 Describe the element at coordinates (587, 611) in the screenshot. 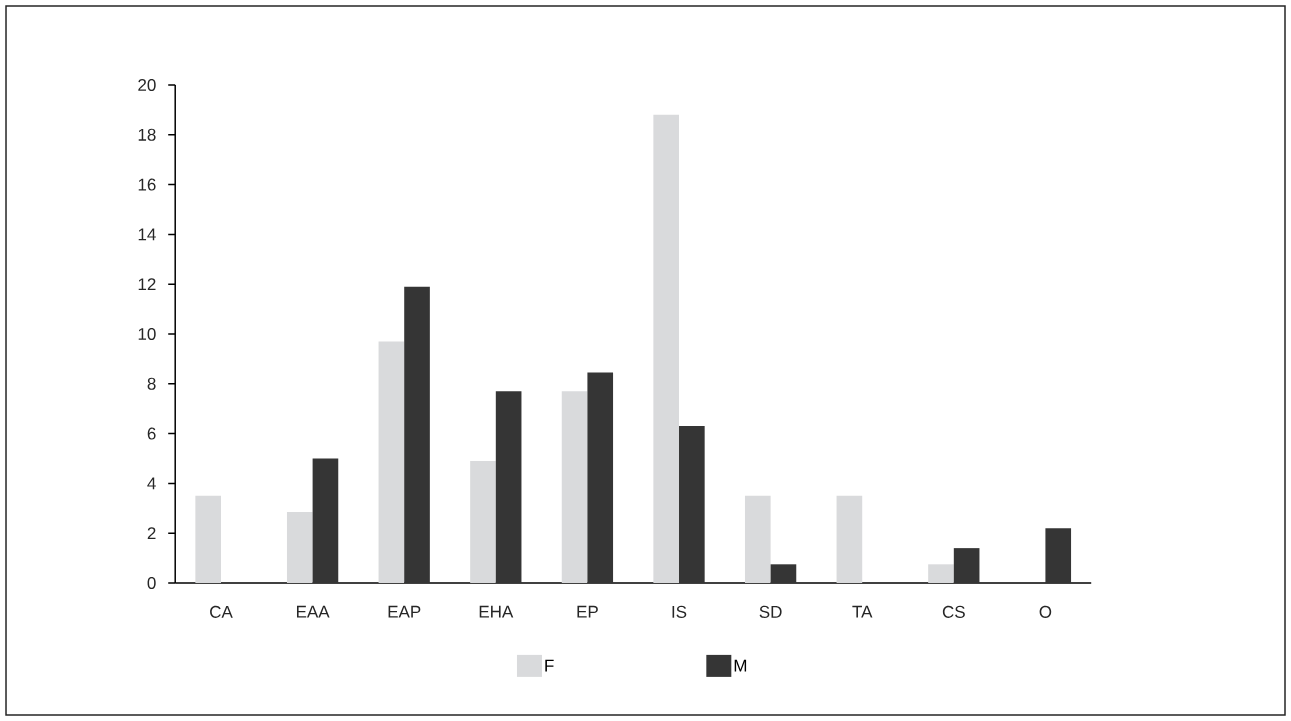

I see `x-tick-label: EP` at that location.